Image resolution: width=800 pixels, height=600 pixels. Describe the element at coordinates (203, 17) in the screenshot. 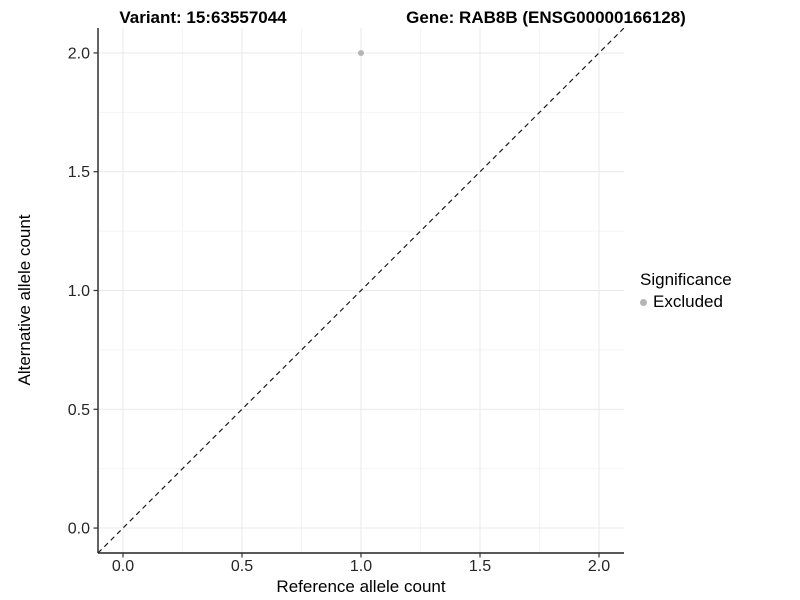

I see `variant-title: Variant: 15:63557044` at that location.